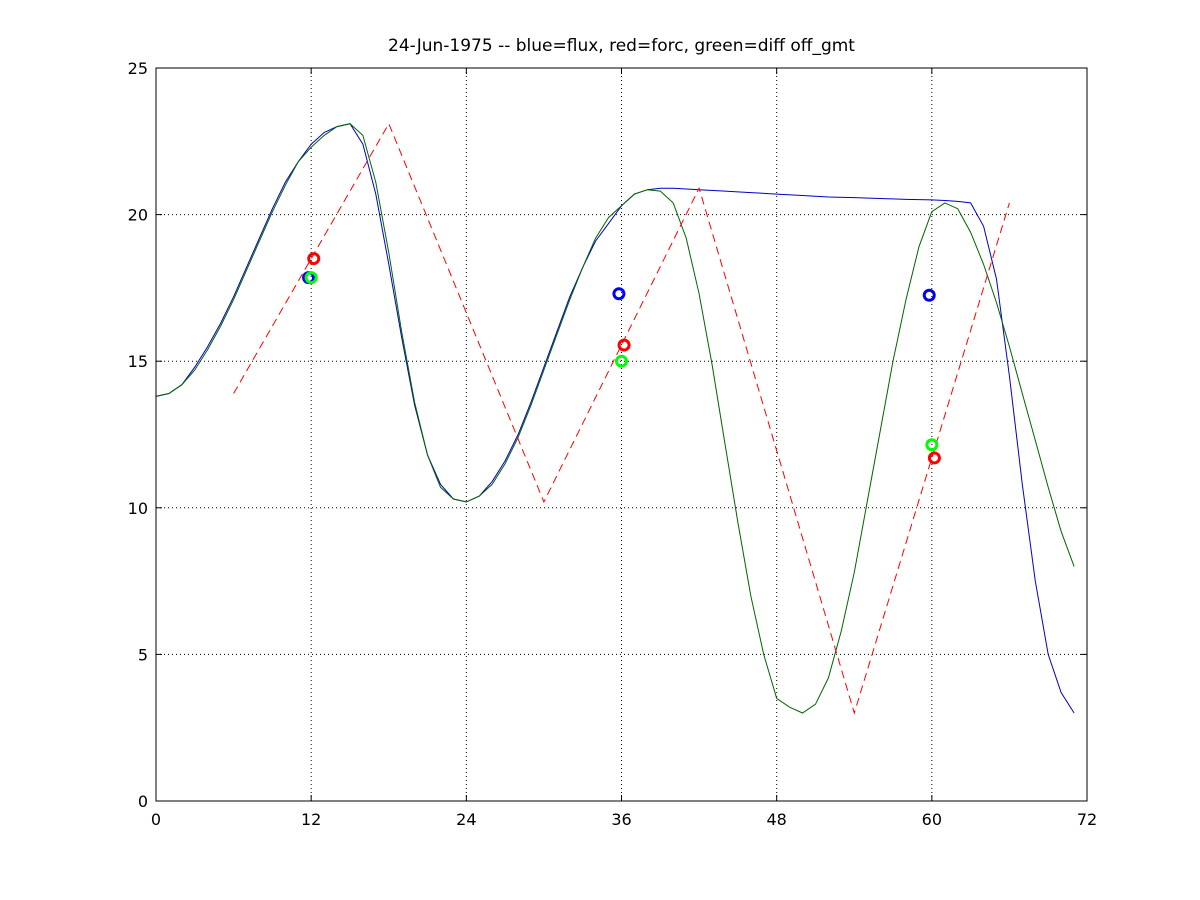 This screenshot has width=1200, height=900. What do you see at coordinates (138, 68) in the screenshot?
I see `y-tick-label: 25` at bounding box center [138, 68].